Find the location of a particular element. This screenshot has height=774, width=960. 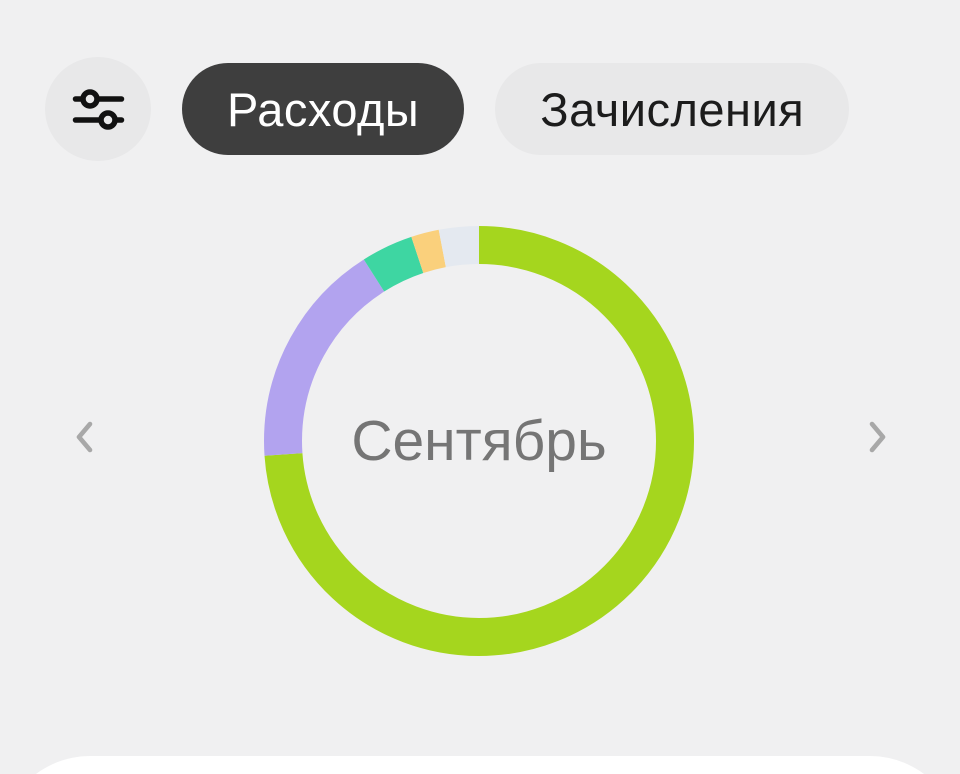

tab-expenses: Расходы is located at coordinates (323, 109).